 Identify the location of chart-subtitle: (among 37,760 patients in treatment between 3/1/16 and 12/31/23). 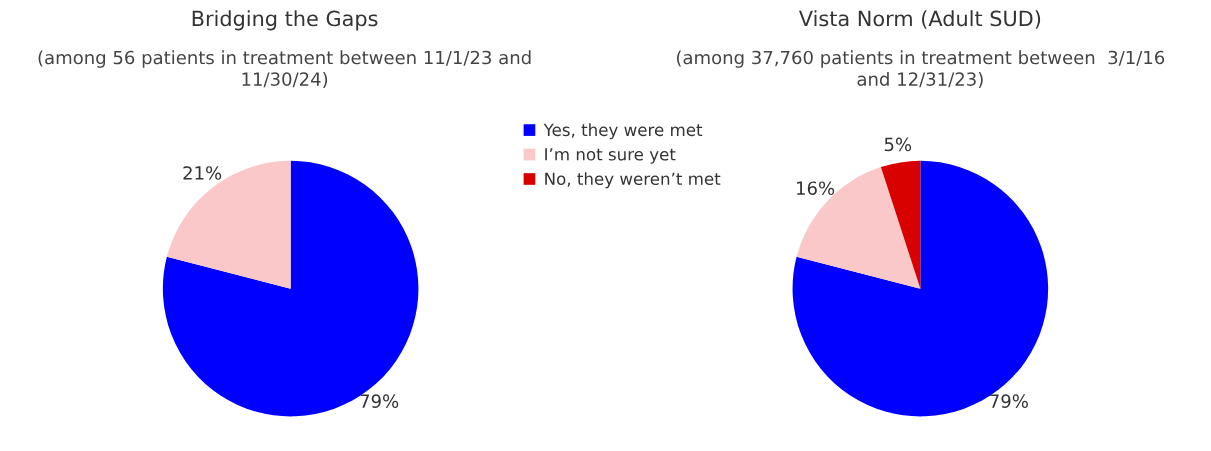
(920, 69).